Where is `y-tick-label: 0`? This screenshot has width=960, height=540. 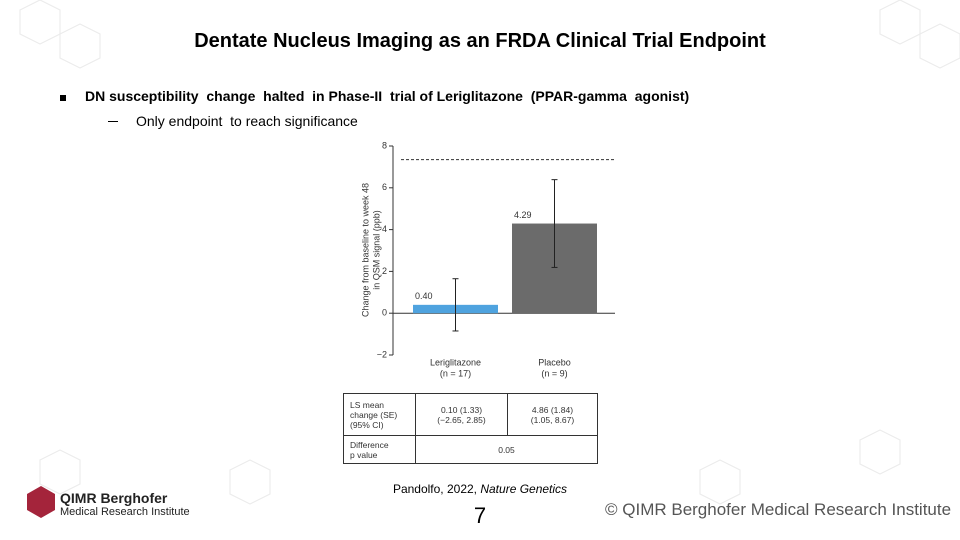
y-tick-label: 0 is located at coordinates (384, 313).